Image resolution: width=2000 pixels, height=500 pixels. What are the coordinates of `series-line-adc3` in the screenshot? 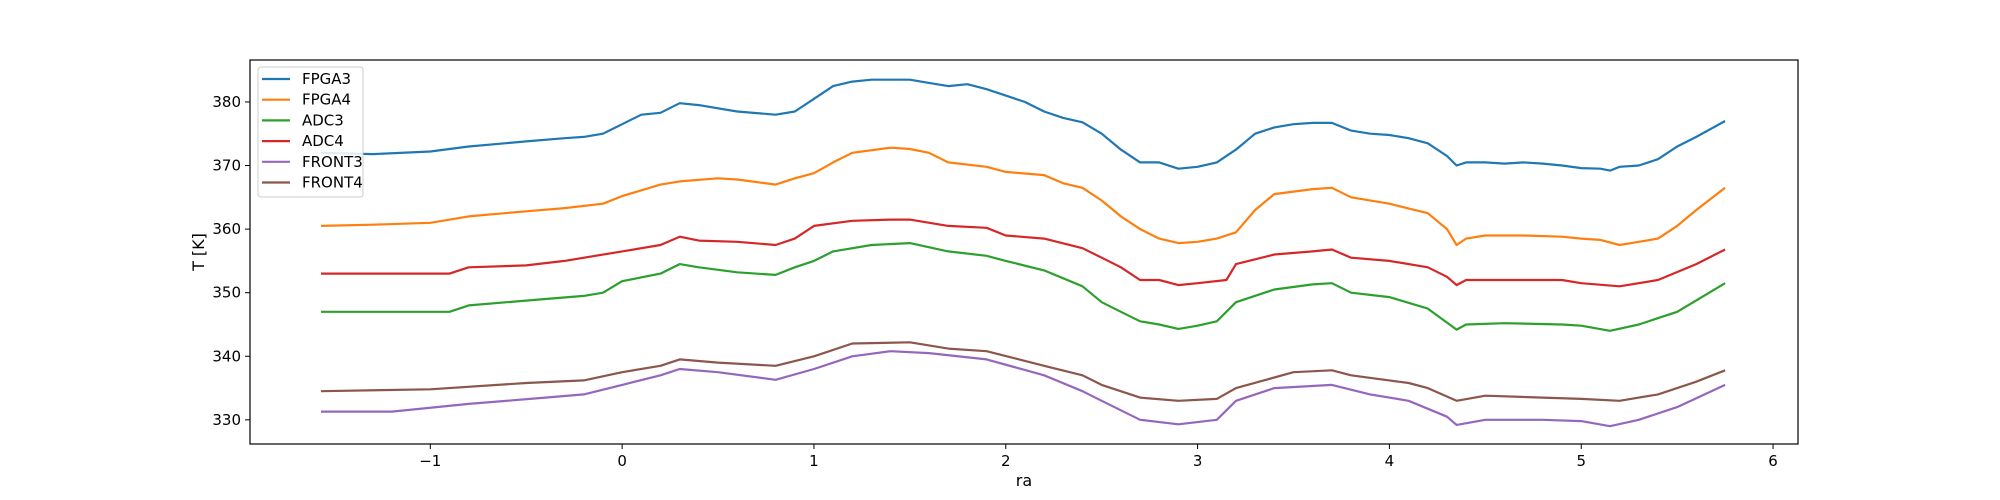 It's located at (1023, 287).